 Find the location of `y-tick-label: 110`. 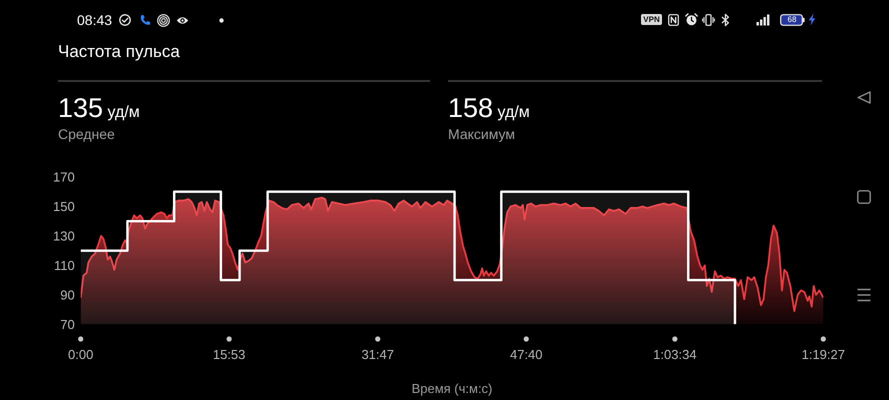

y-tick-label: 110 is located at coordinates (64, 265).